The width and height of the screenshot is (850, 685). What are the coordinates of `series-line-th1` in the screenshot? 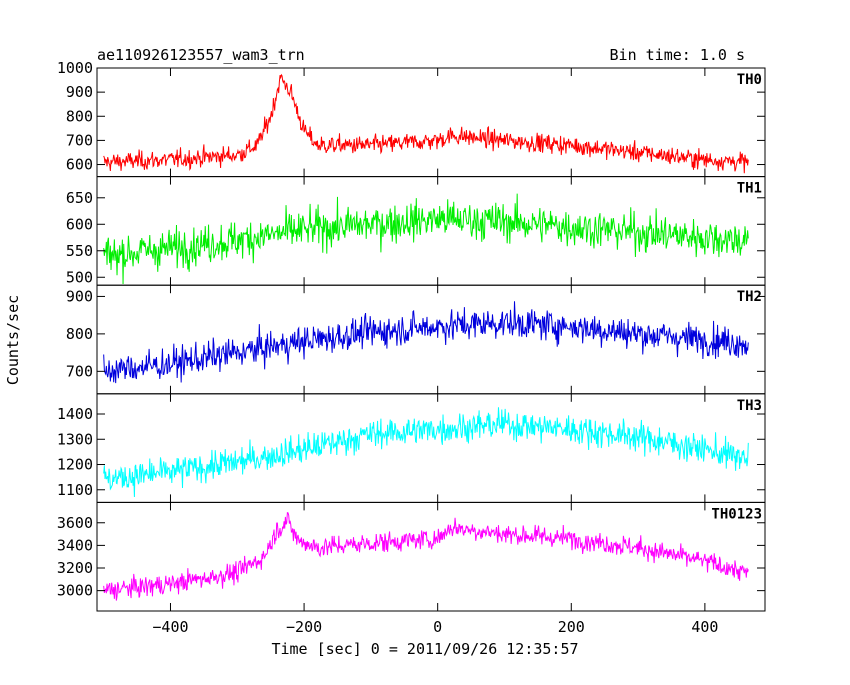 It's located at (426, 238).